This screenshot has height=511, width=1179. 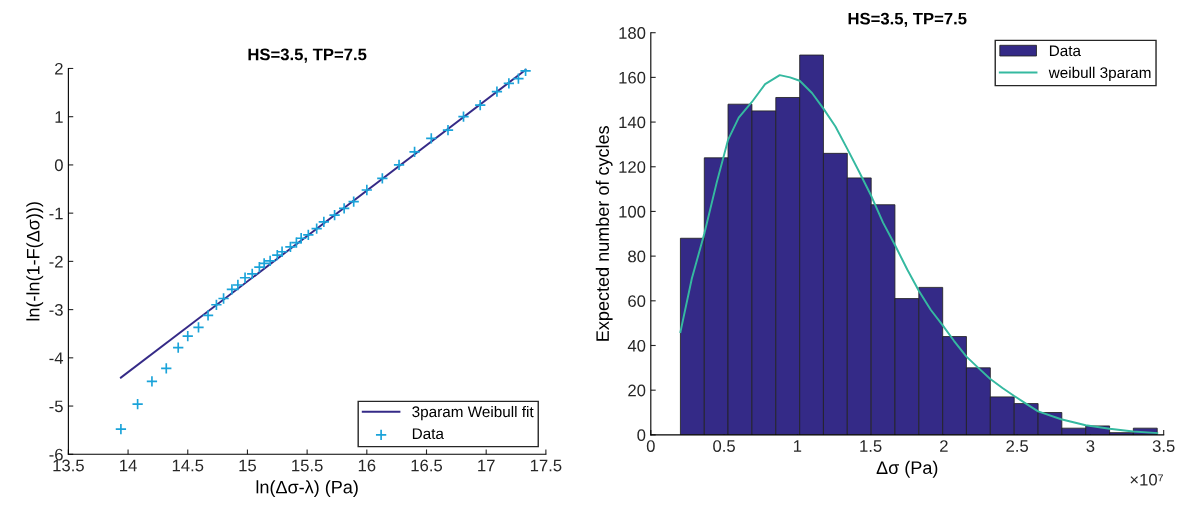 I want to click on y-tick-label: -5, so click(x=56, y=406).